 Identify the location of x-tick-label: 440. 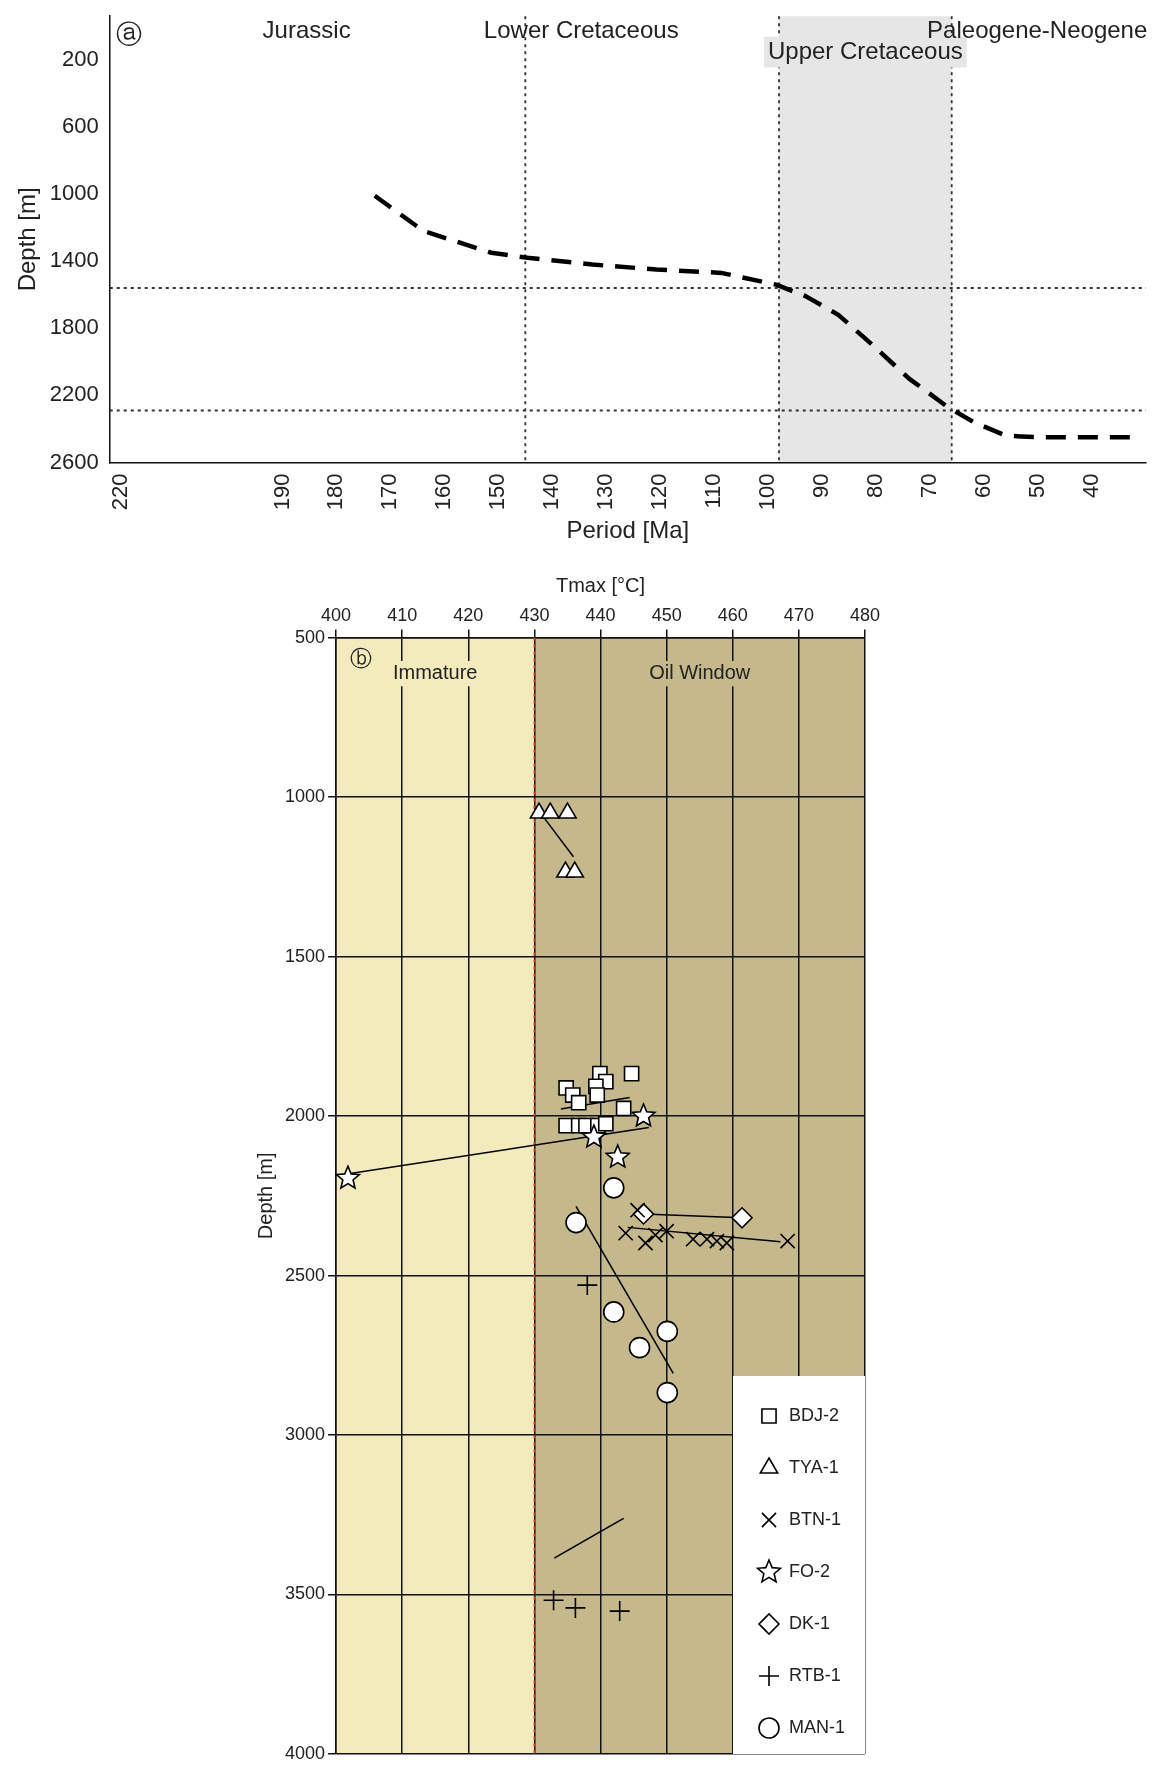
(600, 614).